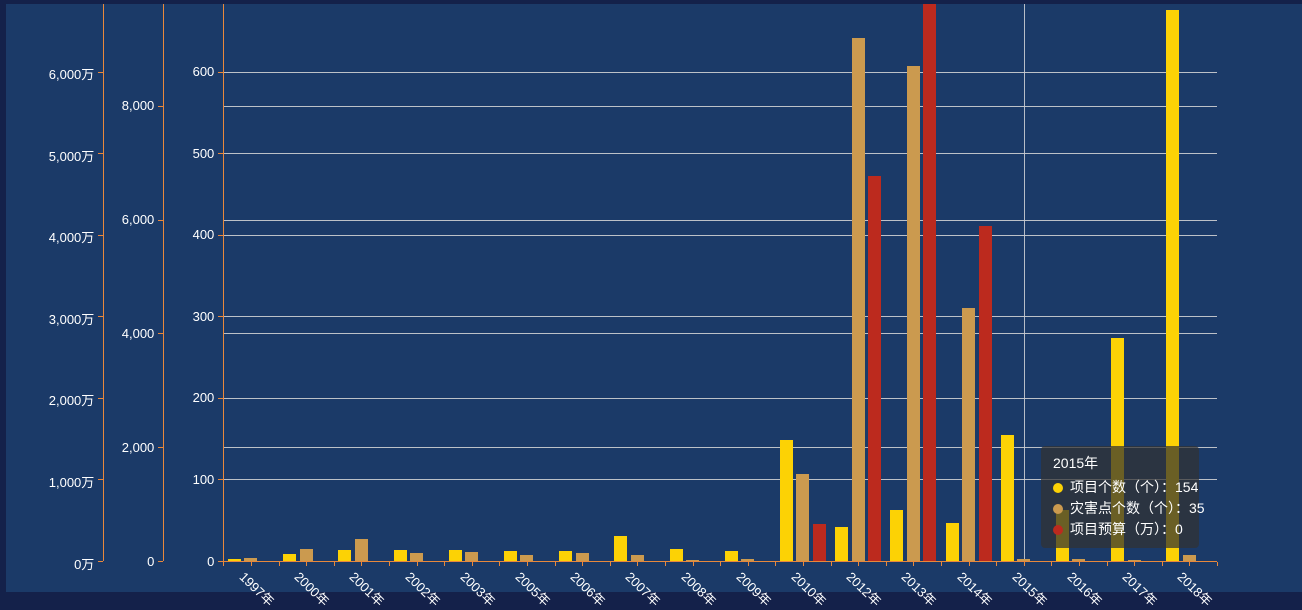 Image resolution: width=1302 pixels, height=610 pixels. What do you see at coordinates (786, 500) in the screenshot?
I see `bar-项目个数（个）-2010年` at bounding box center [786, 500].